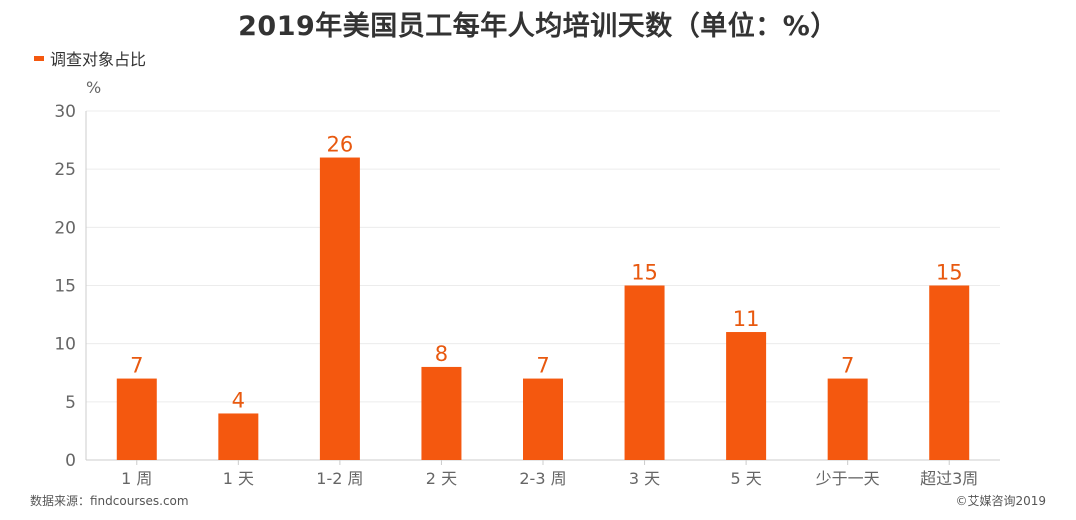 Image resolution: width=1076 pixels, height=520 pixels. What do you see at coordinates (644, 478) in the screenshot?
I see `x-tick-label: 3 天` at bounding box center [644, 478].